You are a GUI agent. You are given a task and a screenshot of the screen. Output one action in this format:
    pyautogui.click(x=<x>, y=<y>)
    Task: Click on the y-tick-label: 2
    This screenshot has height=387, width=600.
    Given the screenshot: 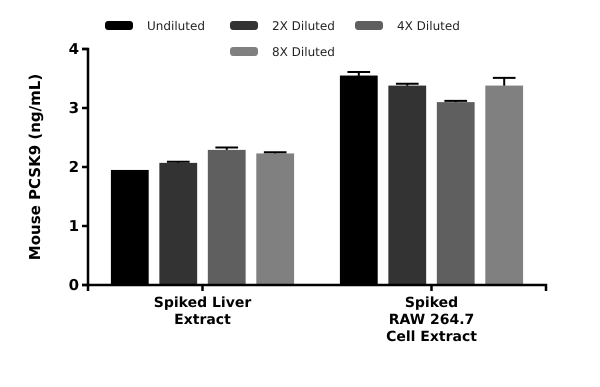 What is the action you would take?
    pyautogui.click(x=73, y=167)
    